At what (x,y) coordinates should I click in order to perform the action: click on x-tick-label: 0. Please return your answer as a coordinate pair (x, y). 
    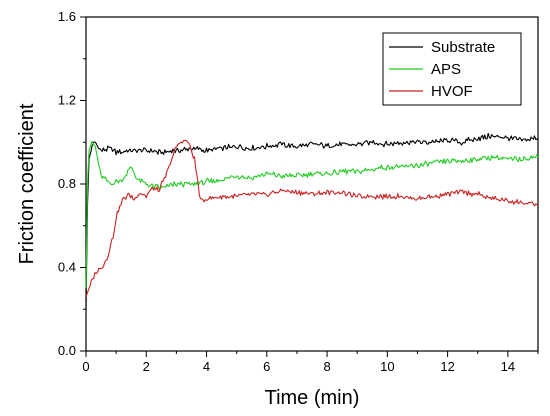
    Looking at the image, I should click on (85, 366).